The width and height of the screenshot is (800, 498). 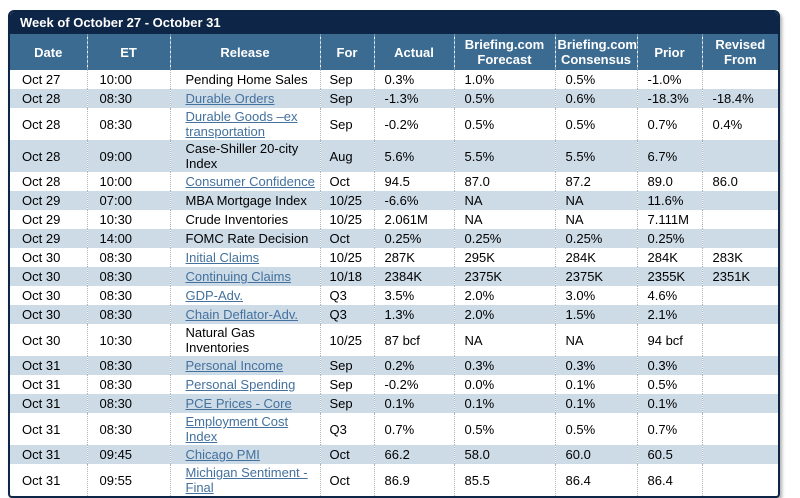 I want to click on release-link: Employment Cost Index, so click(x=237, y=429).